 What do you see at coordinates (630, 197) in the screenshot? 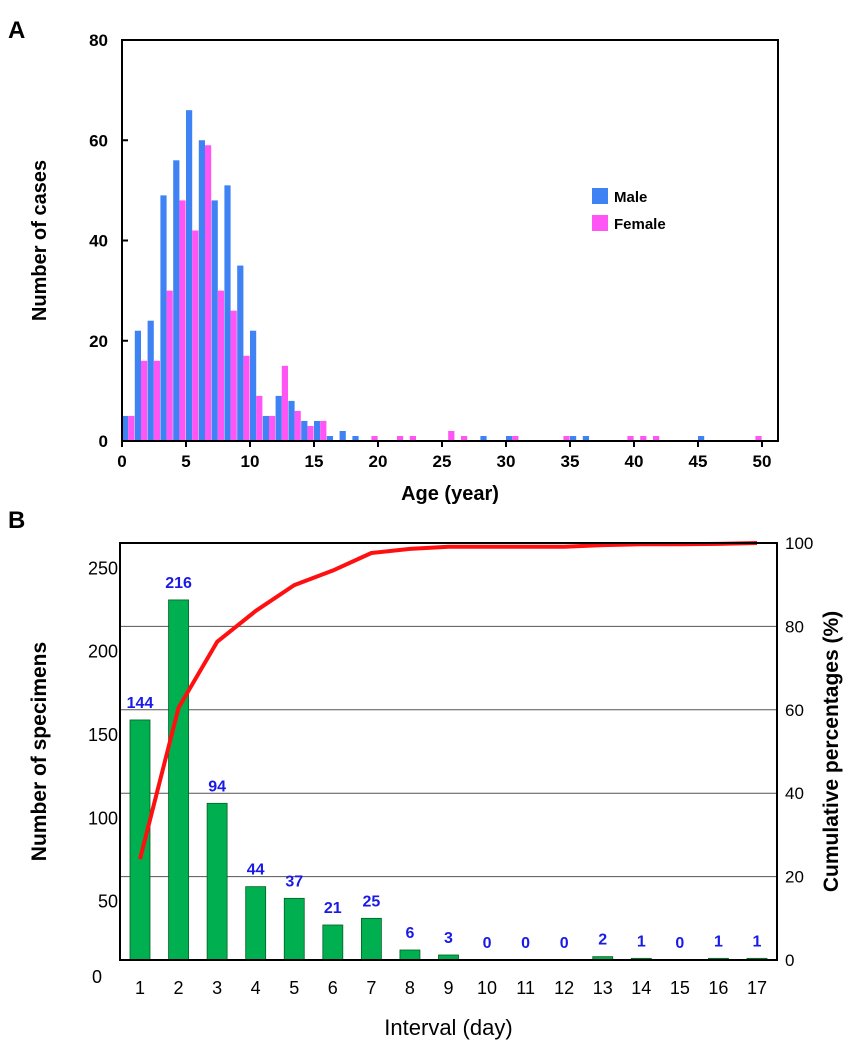
I see `legend-label-male: Male` at bounding box center [630, 197].